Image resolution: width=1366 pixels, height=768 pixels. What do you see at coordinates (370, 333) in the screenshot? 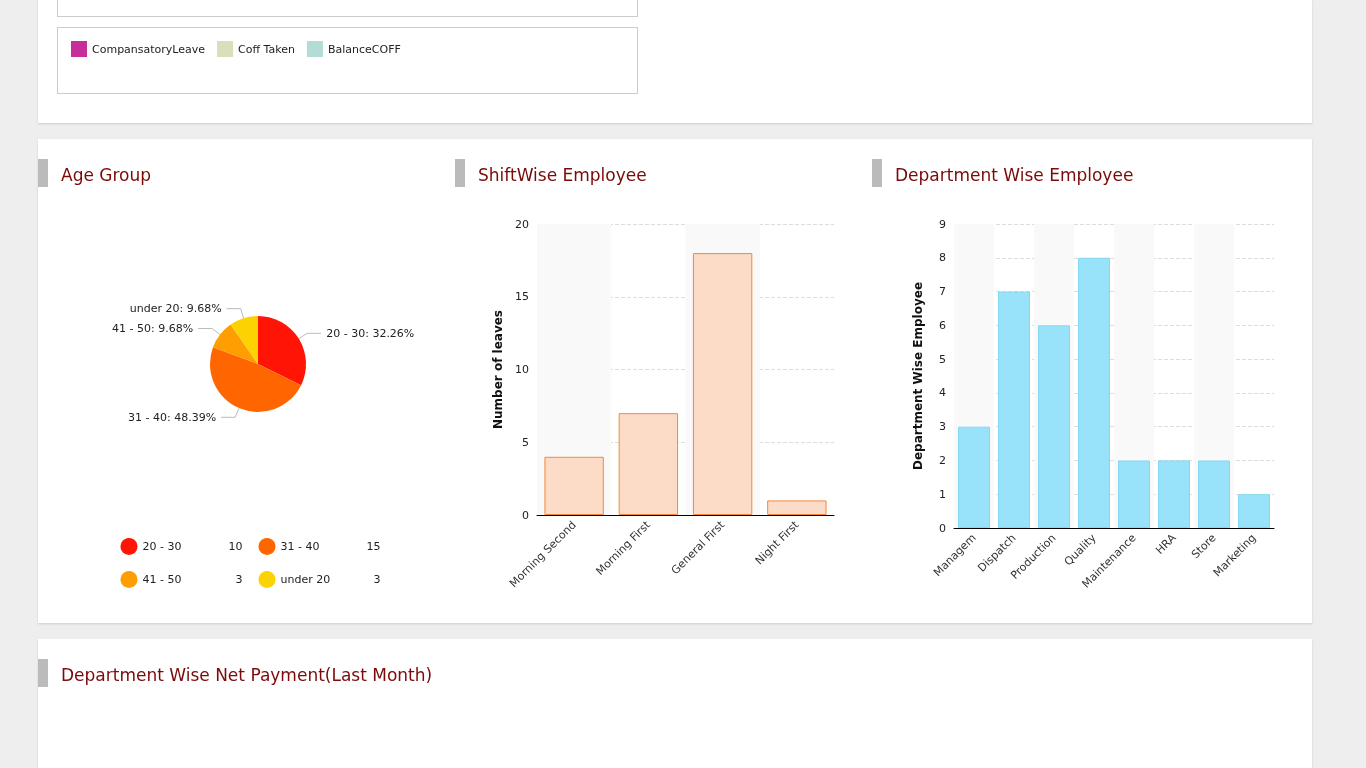
I see `data-label: 20 - 30: 32.26%` at bounding box center [370, 333].